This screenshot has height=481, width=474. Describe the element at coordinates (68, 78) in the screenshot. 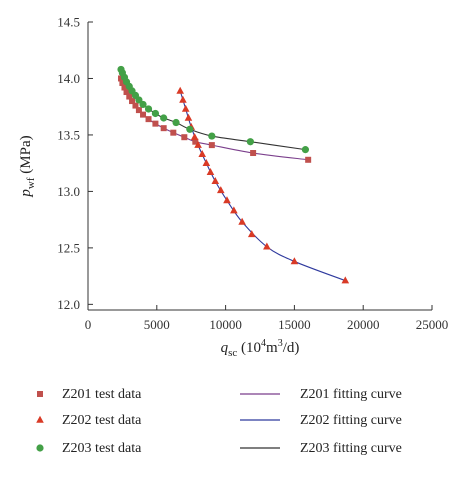

I see `y-tick-label: 14.0` at that location.